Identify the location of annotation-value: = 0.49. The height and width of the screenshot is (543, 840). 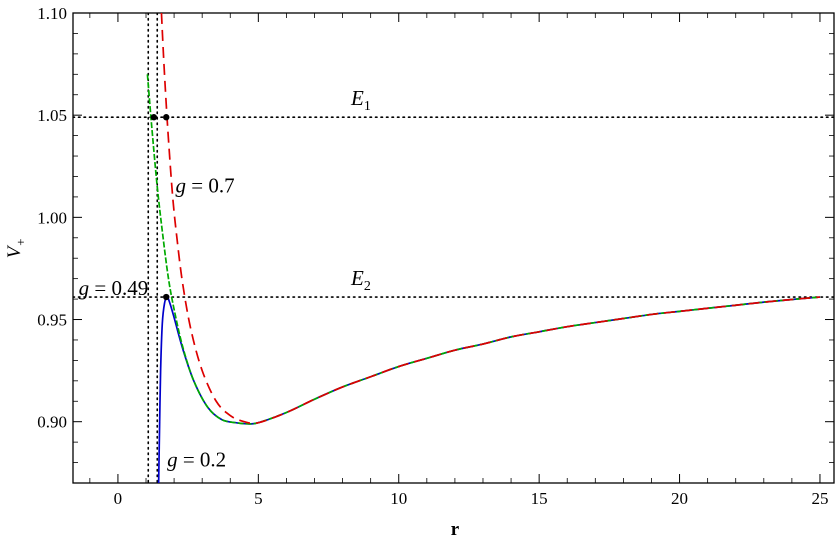
(118, 288).